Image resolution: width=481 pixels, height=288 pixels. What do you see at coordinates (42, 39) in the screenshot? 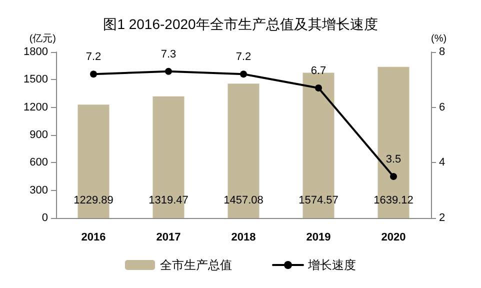
I see `y-axis-title: (亿元)` at bounding box center [42, 39].